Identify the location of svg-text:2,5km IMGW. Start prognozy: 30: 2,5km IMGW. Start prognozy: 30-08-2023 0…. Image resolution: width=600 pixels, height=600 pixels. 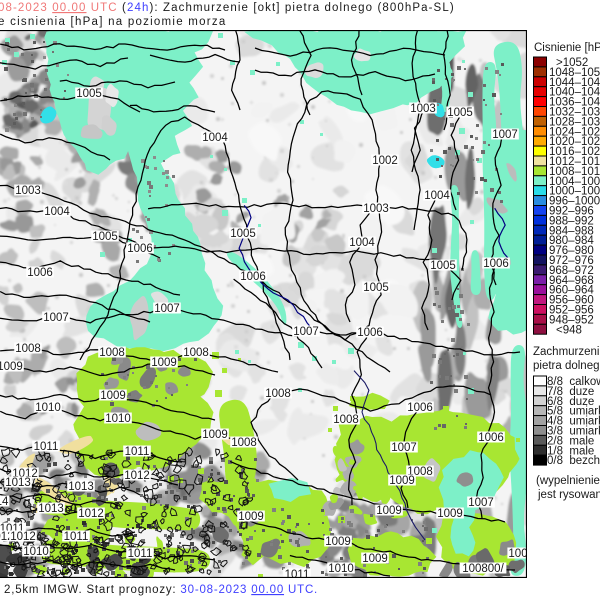
(161, 590).